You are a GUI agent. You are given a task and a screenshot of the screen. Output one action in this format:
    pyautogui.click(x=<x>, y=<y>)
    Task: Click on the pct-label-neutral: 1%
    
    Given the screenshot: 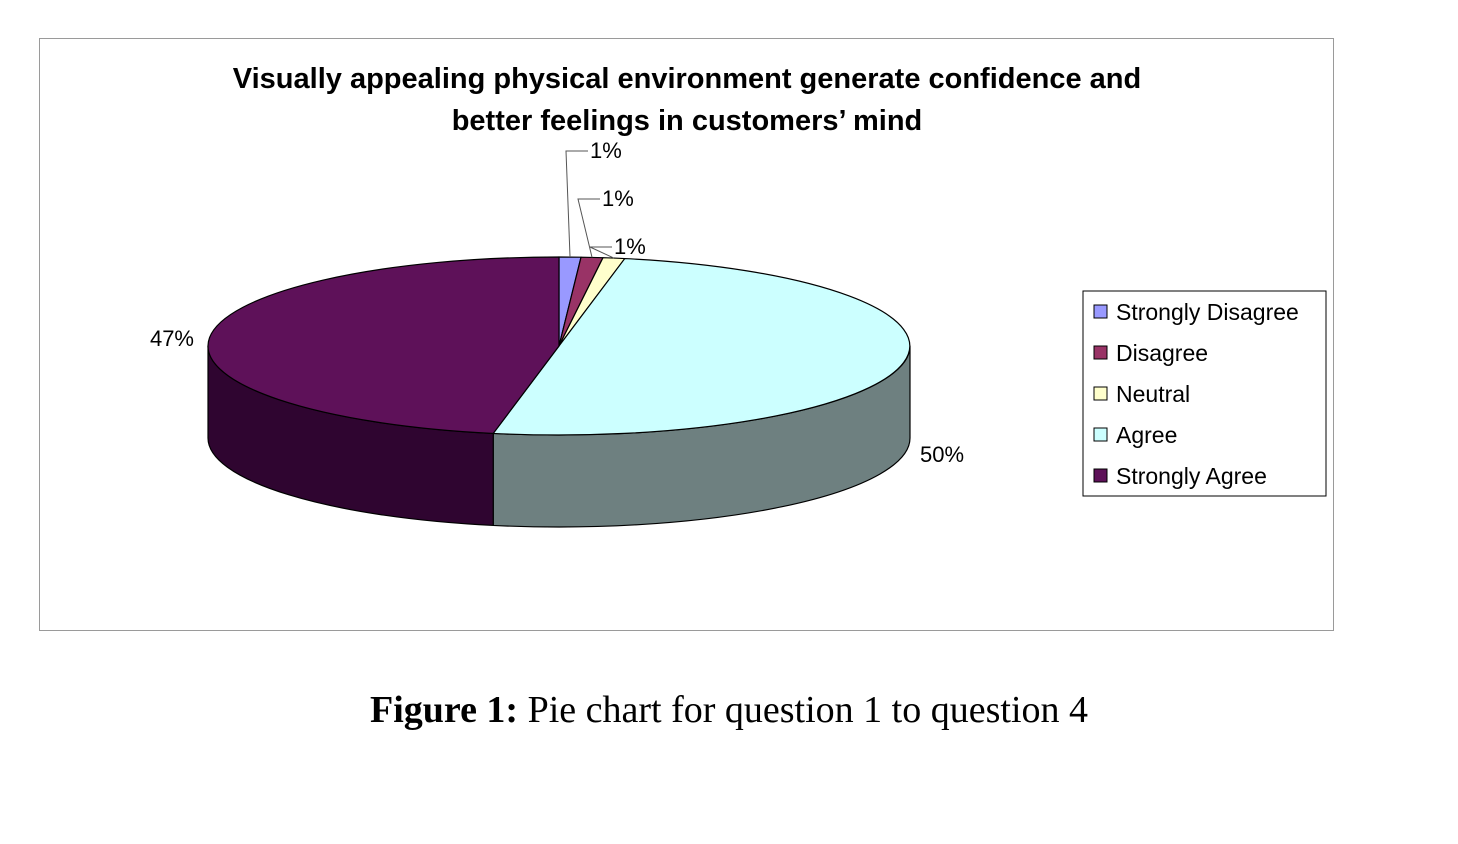 What is the action you would take?
    pyautogui.click(x=630, y=246)
    